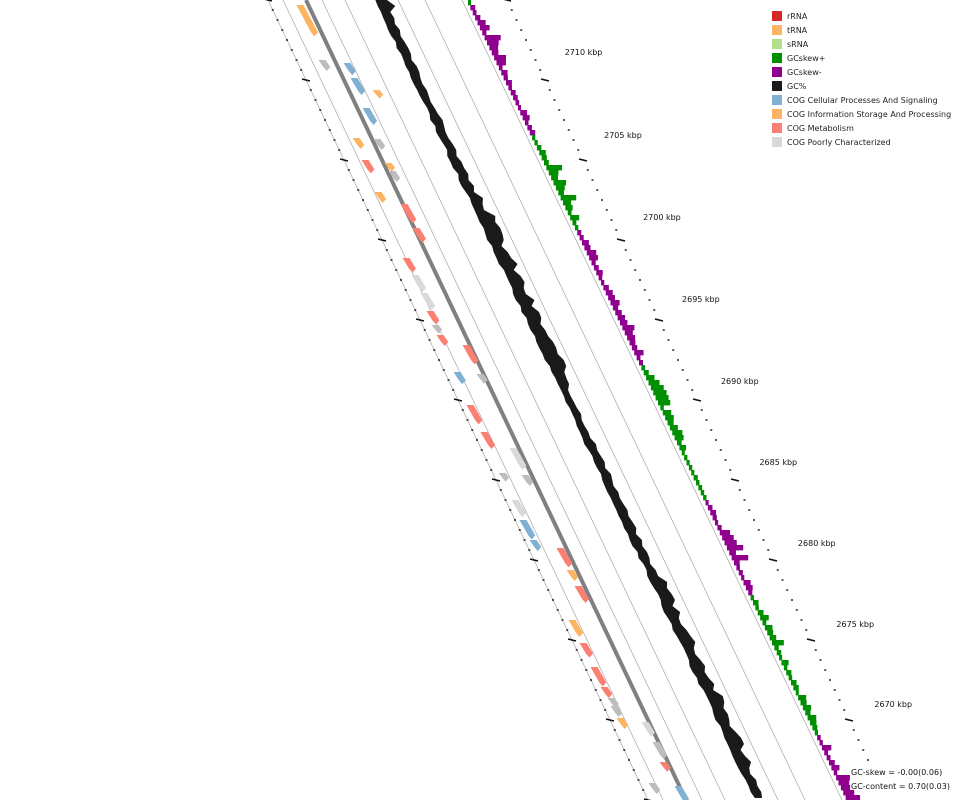 The image size is (960, 800). Describe the element at coordinates (900, 786) in the screenshot. I see `gc-content-stat: GC-content = 0.70(0.03)` at that location.